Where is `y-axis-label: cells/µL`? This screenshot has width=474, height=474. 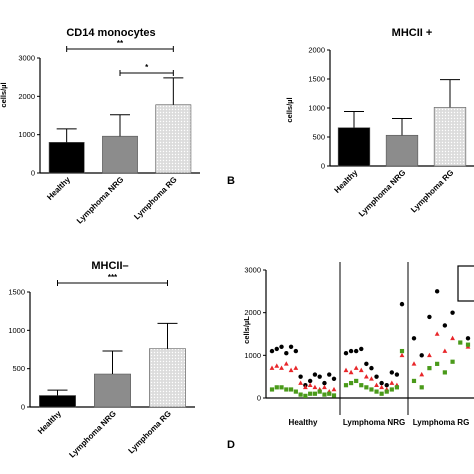 y-axis-label: cells/µL is located at coordinates (246, 330).